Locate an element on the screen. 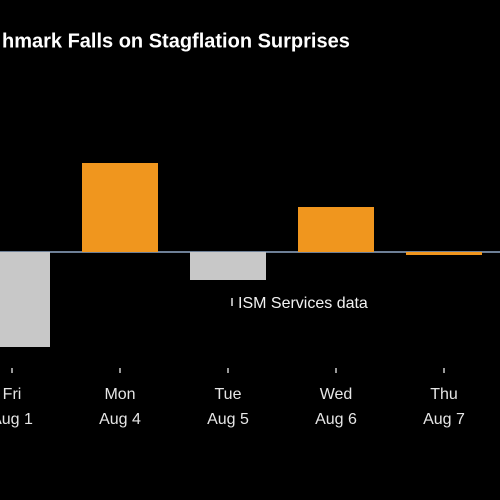  x-tick-label: Aug 1 is located at coordinates (16, 419).